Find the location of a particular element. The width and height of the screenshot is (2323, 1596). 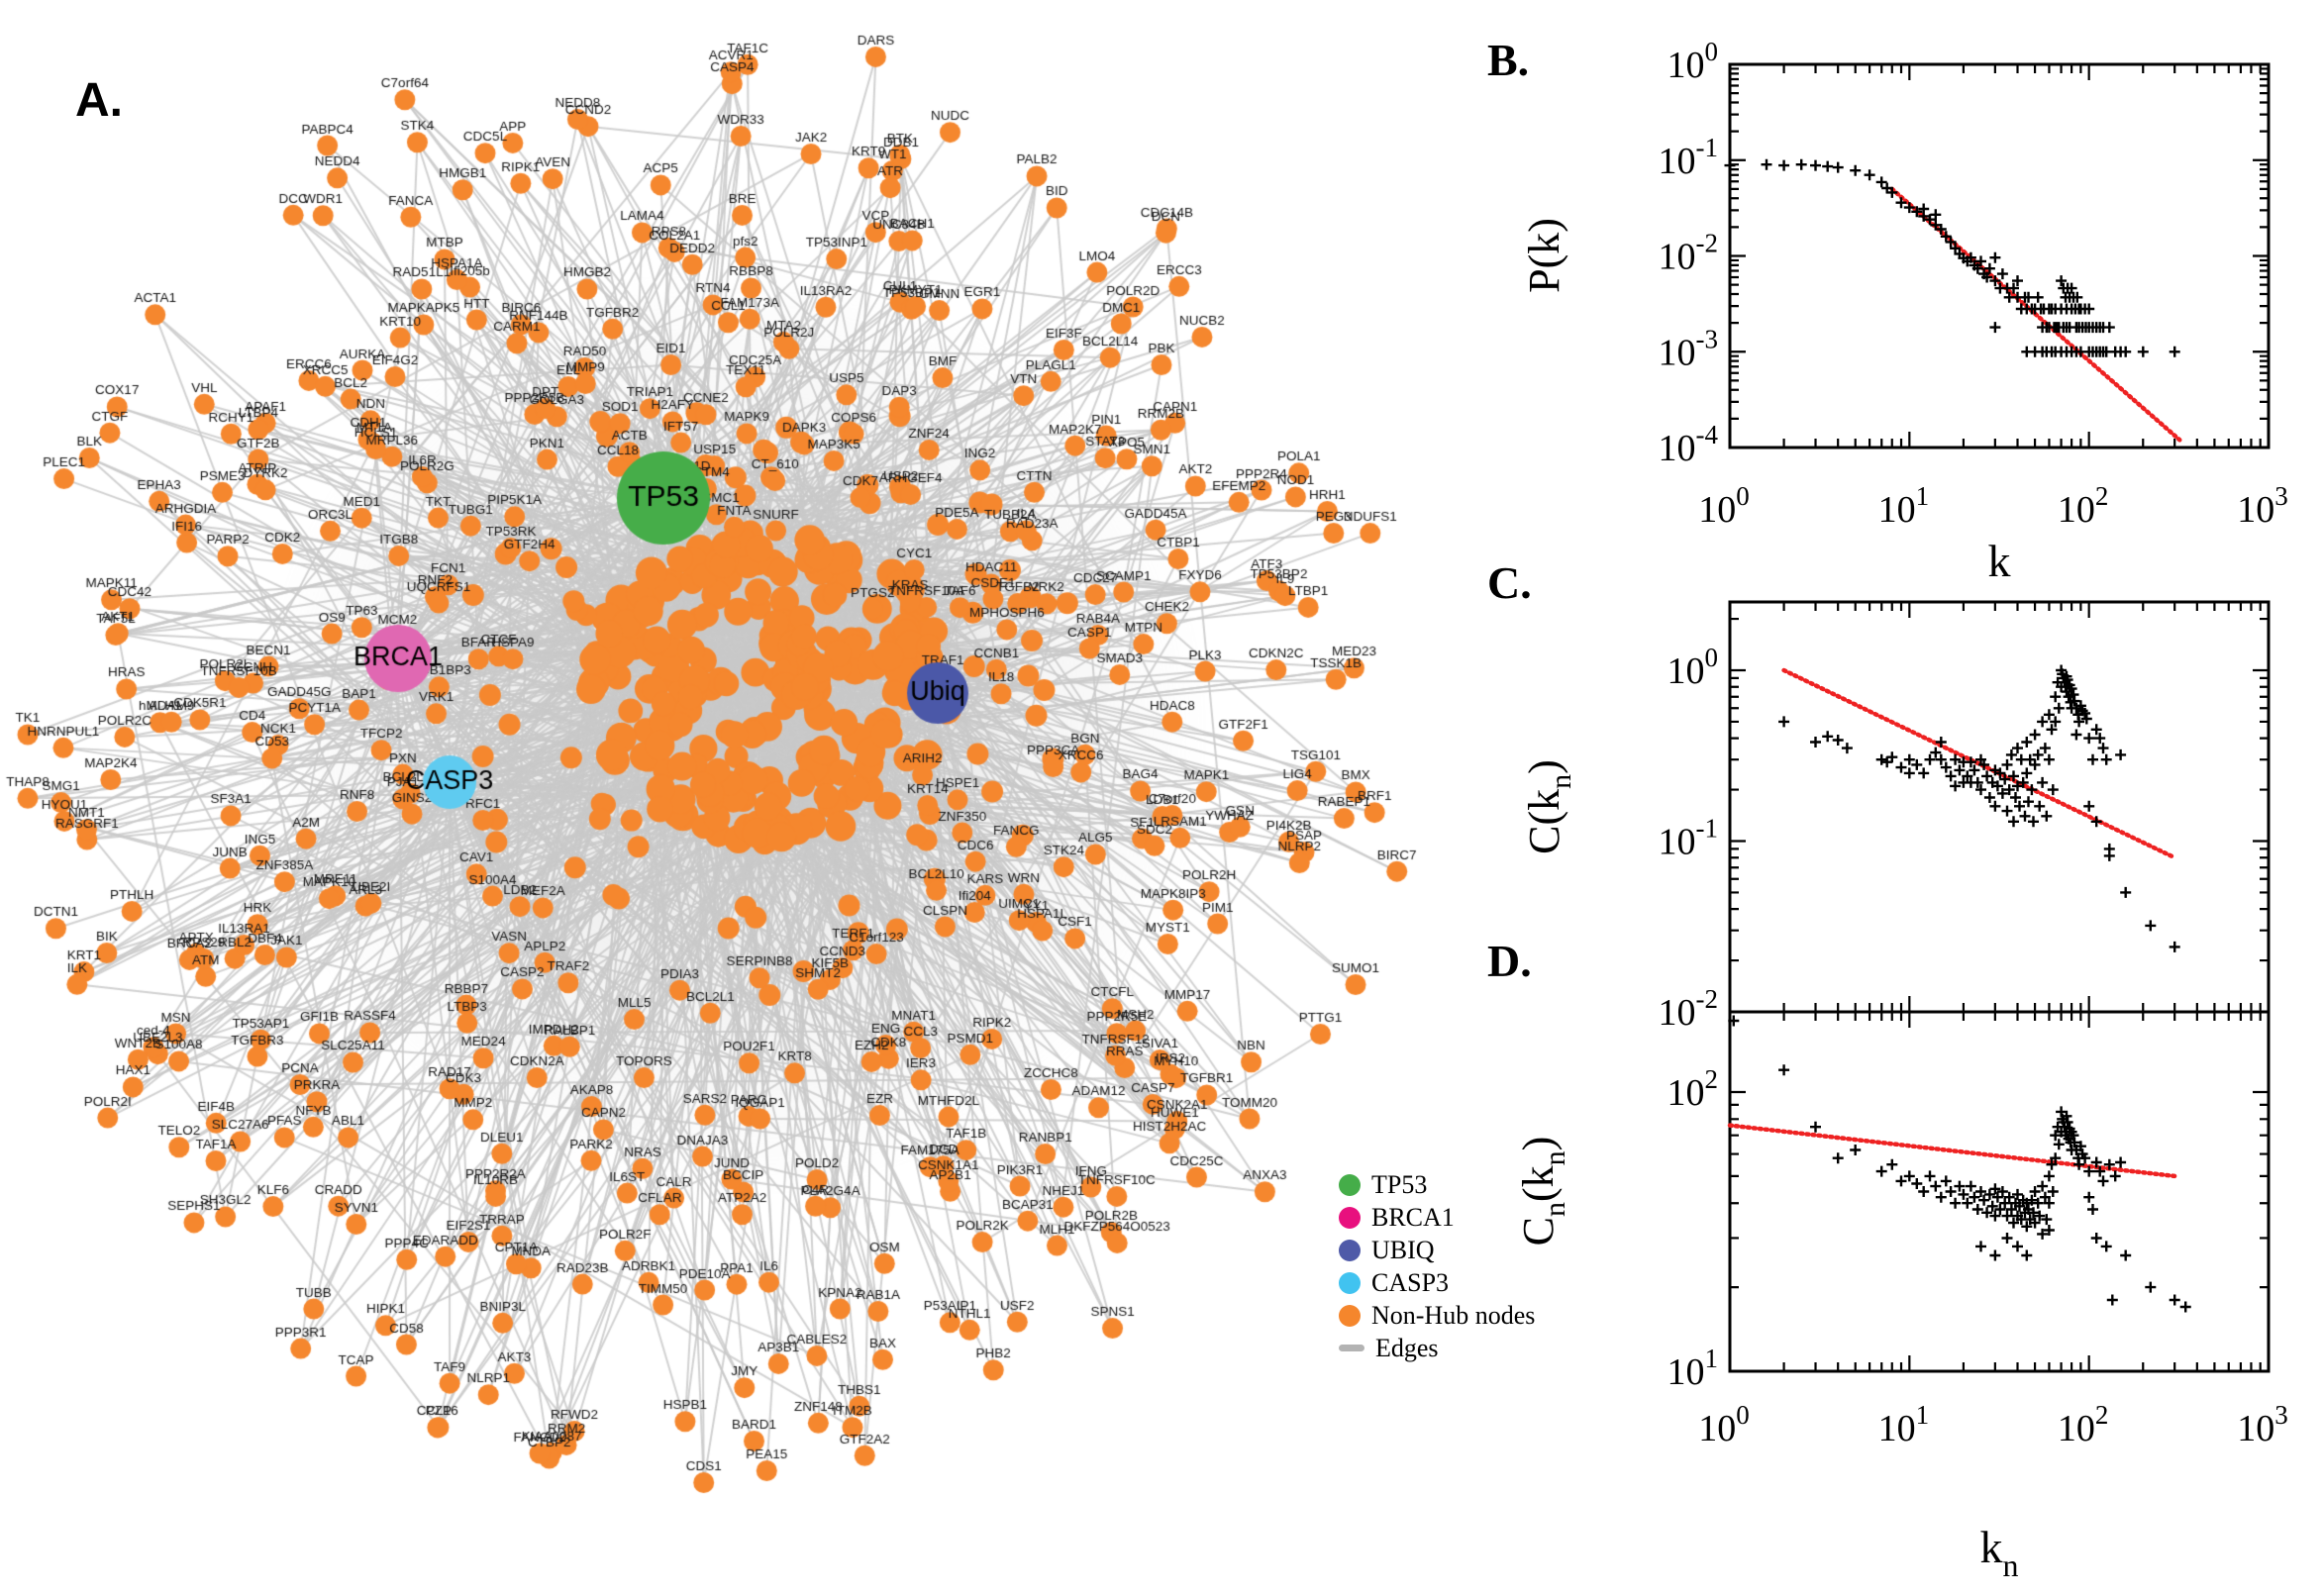

legend-item-edges: Edges is located at coordinates (1437, 1348).